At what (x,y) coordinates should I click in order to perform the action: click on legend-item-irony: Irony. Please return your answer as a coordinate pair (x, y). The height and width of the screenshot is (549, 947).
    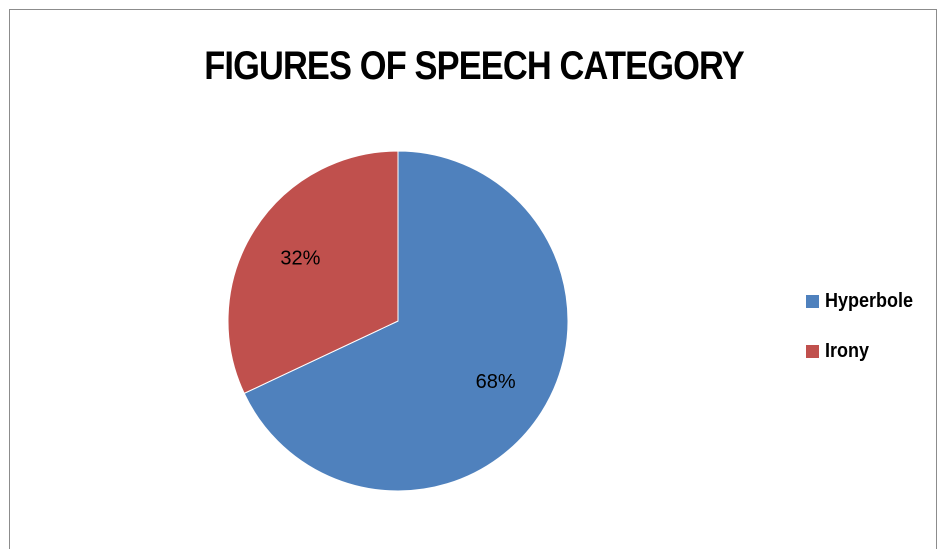
    Looking at the image, I should click on (864, 351).